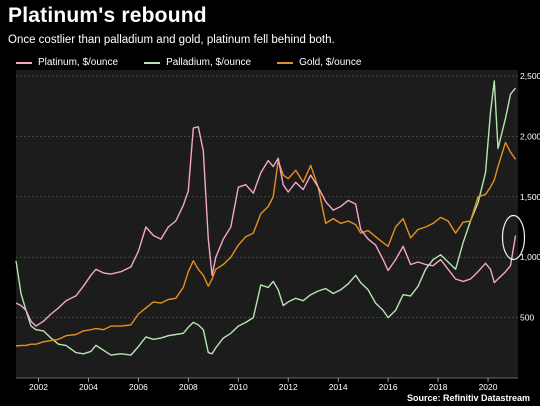 The width and height of the screenshot is (540, 406). I want to click on x-tick-label: 2008, so click(188, 387).